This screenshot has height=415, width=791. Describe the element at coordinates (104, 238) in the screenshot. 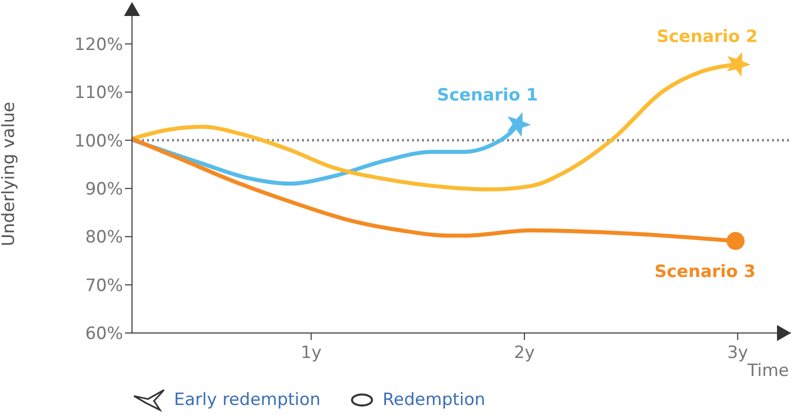

I see `y-tick-label: 80%` at that location.